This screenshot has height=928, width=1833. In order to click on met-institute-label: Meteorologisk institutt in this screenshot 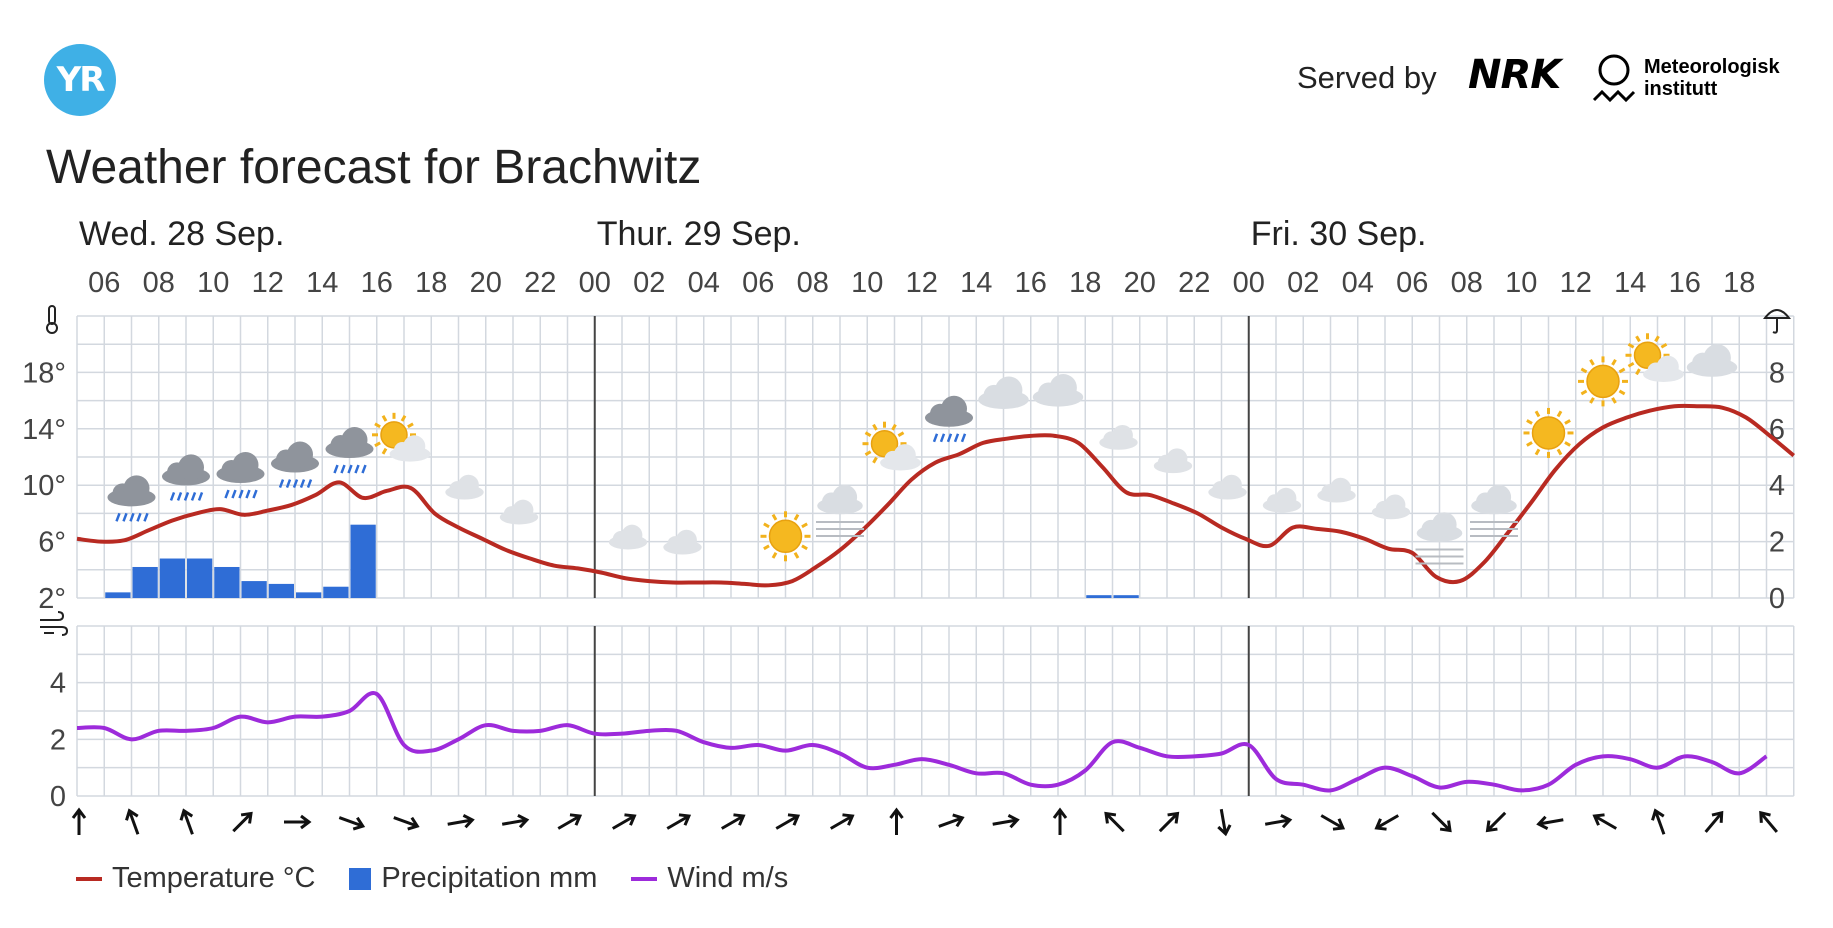, I will do `click(1712, 78)`.